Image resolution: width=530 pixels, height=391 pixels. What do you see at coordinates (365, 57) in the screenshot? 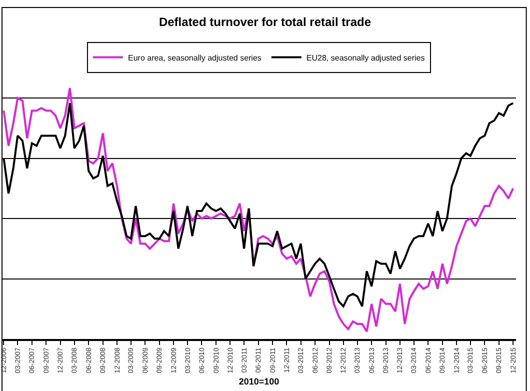
I see `legend-label: EU28, seasonally adjusted series` at bounding box center [365, 57].